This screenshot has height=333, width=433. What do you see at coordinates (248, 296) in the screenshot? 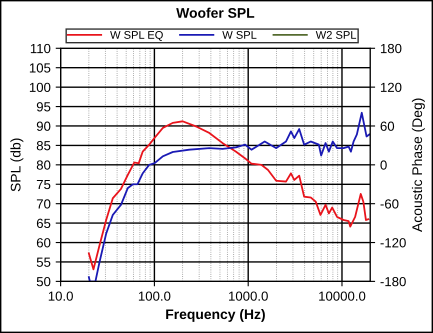
I see `x-tick-label: 1000.0` at bounding box center [248, 296].